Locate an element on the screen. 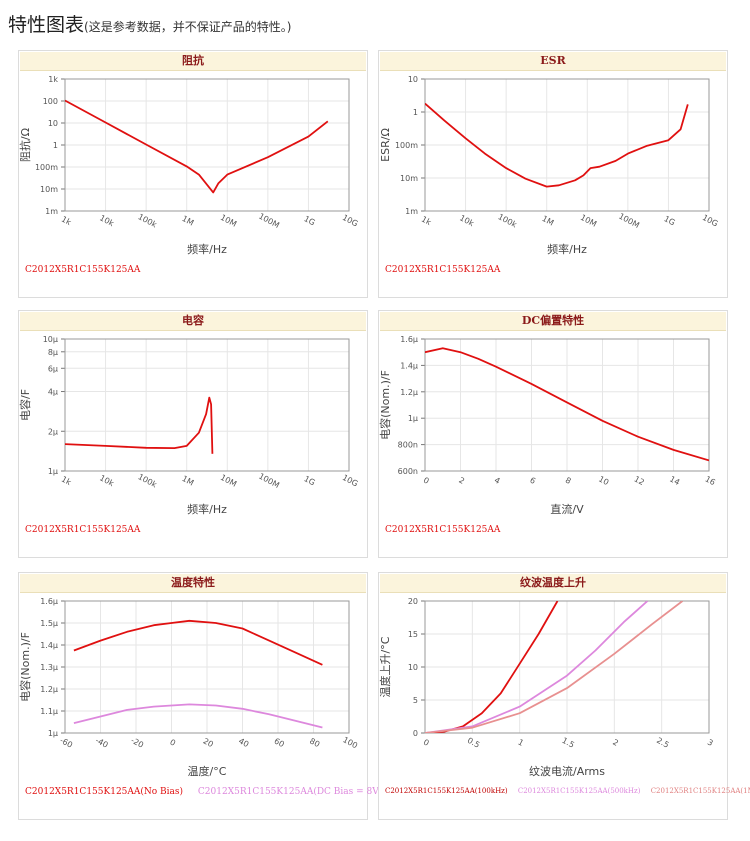 The height and width of the screenshot is (841, 750). page-title: 特性图表(这是参考数据，并不保证产品的特性。) is located at coordinates (149, 23).